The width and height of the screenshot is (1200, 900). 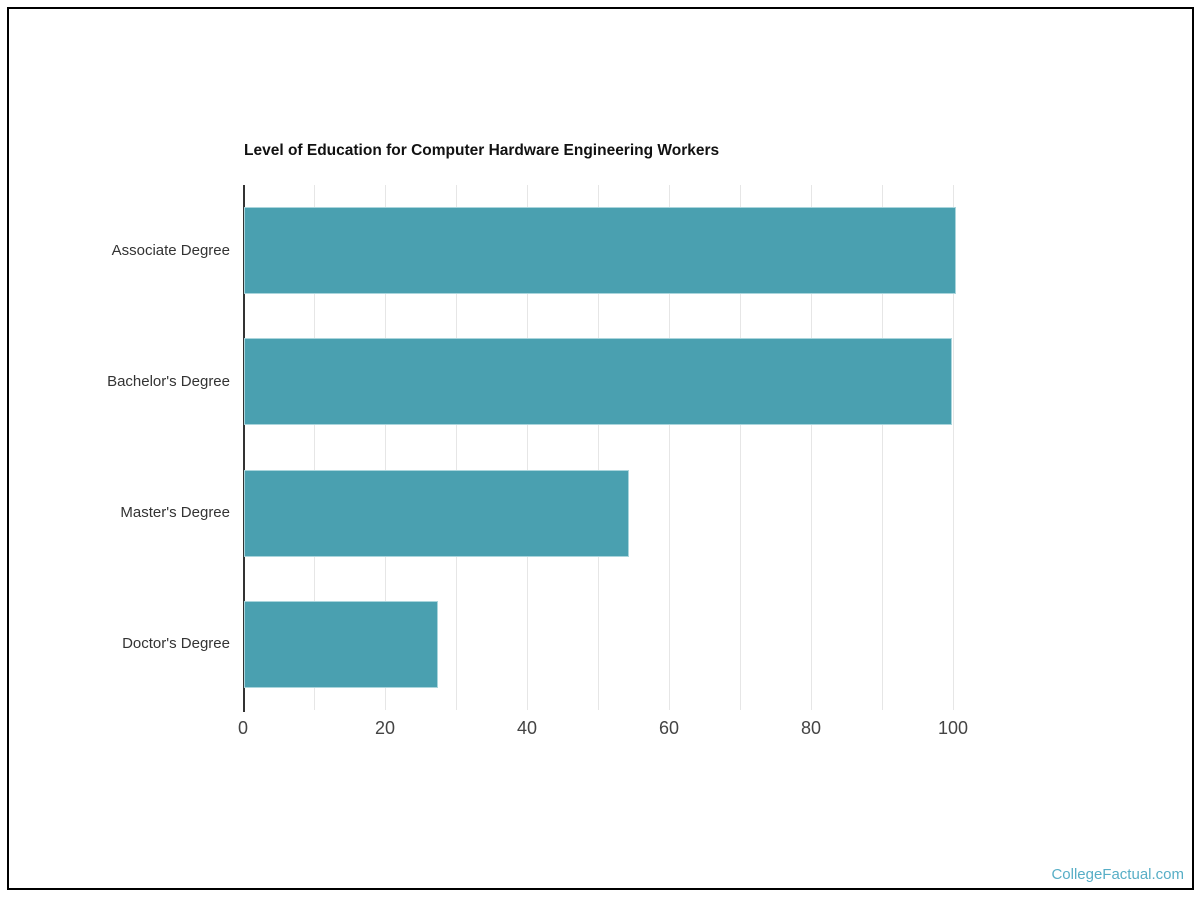 I want to click on x-tick-label: 100, so click(x=953, y=728).